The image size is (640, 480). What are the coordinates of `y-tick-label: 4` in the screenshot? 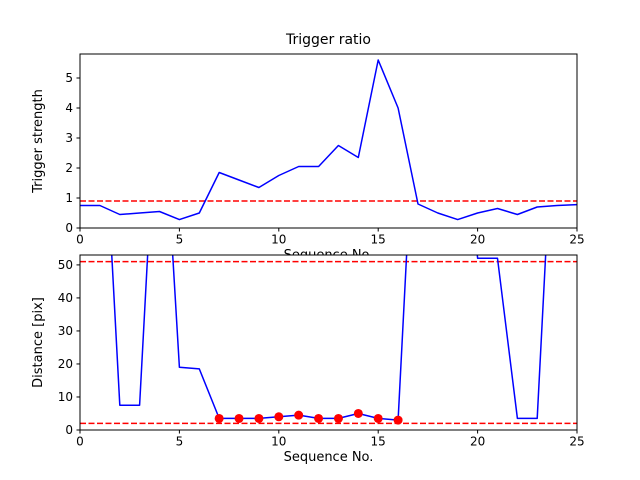 It's located at (69, 108).